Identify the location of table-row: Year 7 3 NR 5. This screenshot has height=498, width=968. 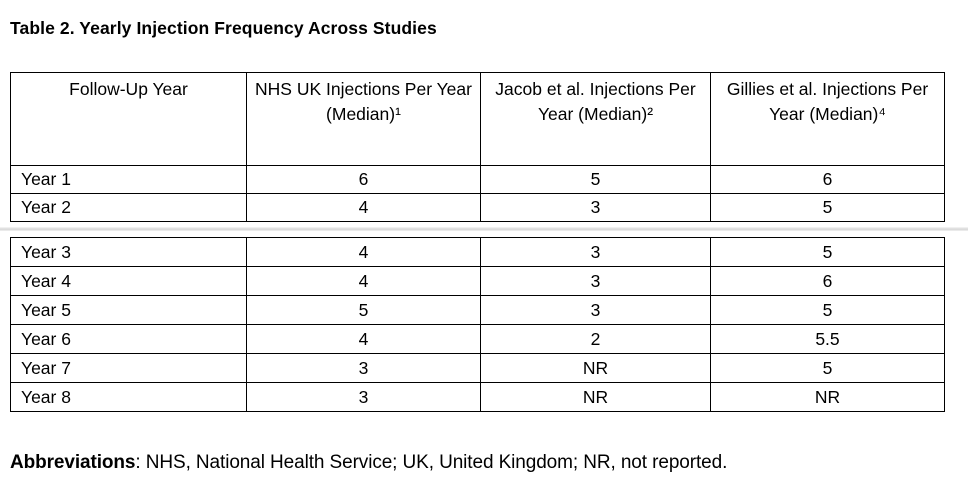
(477, 368).